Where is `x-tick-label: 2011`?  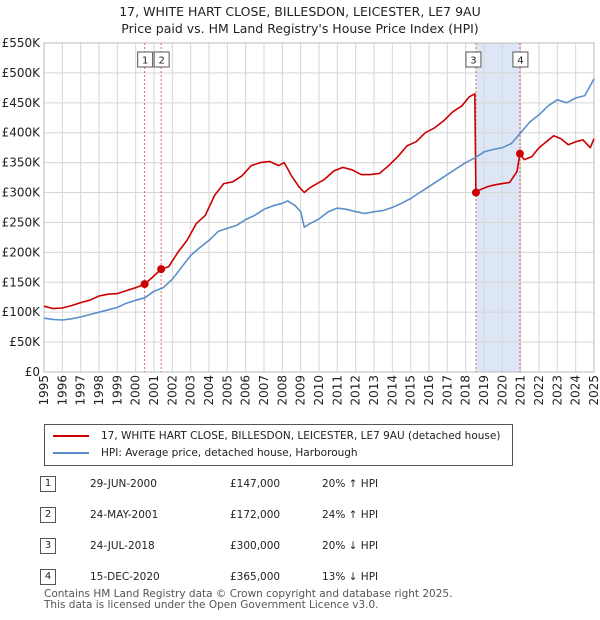
x-tick-label: 2011 is located at coordinates (337, 390).